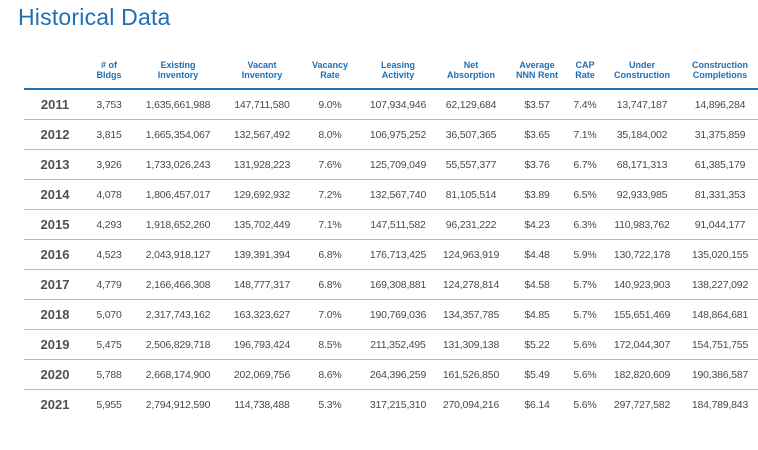 This screenshot has height=450, width=758. Describe the element at coordinates (585, 194) in the screenshot. I see `table-cell: 6.5%` at that location.